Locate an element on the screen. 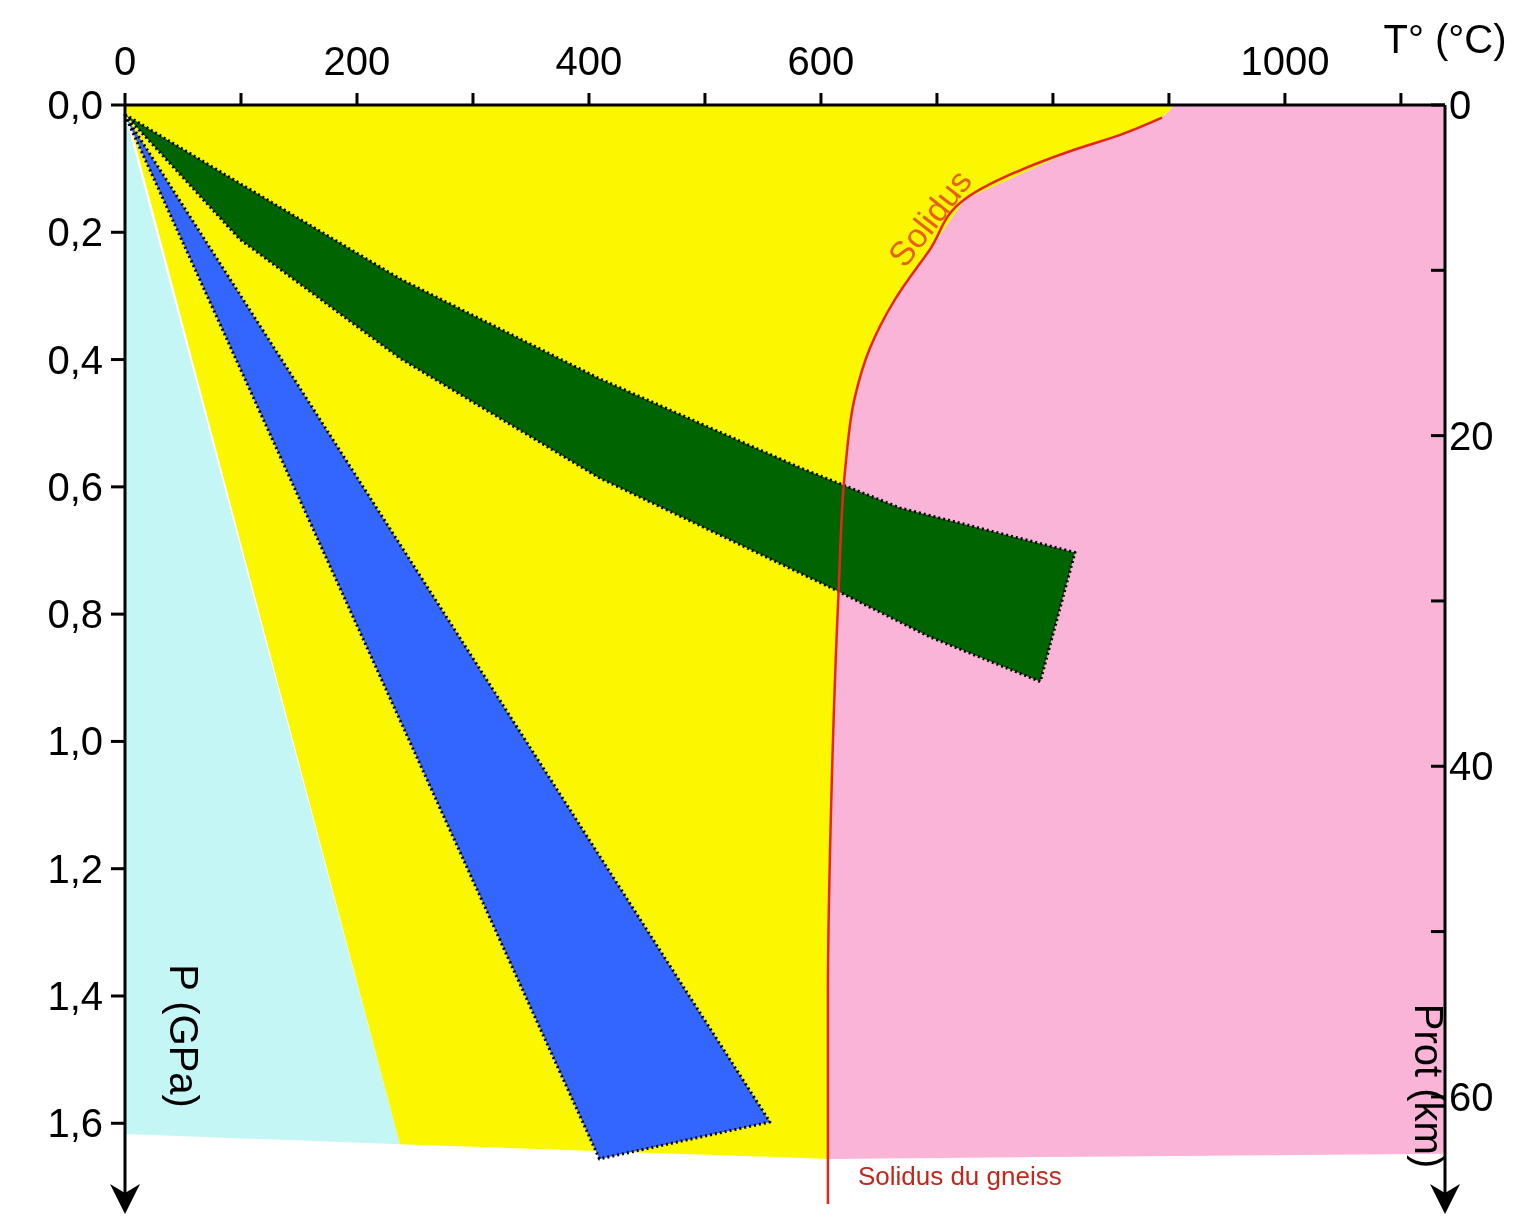  y2-tick-label: 0 is located at coordinates (1460, 105).